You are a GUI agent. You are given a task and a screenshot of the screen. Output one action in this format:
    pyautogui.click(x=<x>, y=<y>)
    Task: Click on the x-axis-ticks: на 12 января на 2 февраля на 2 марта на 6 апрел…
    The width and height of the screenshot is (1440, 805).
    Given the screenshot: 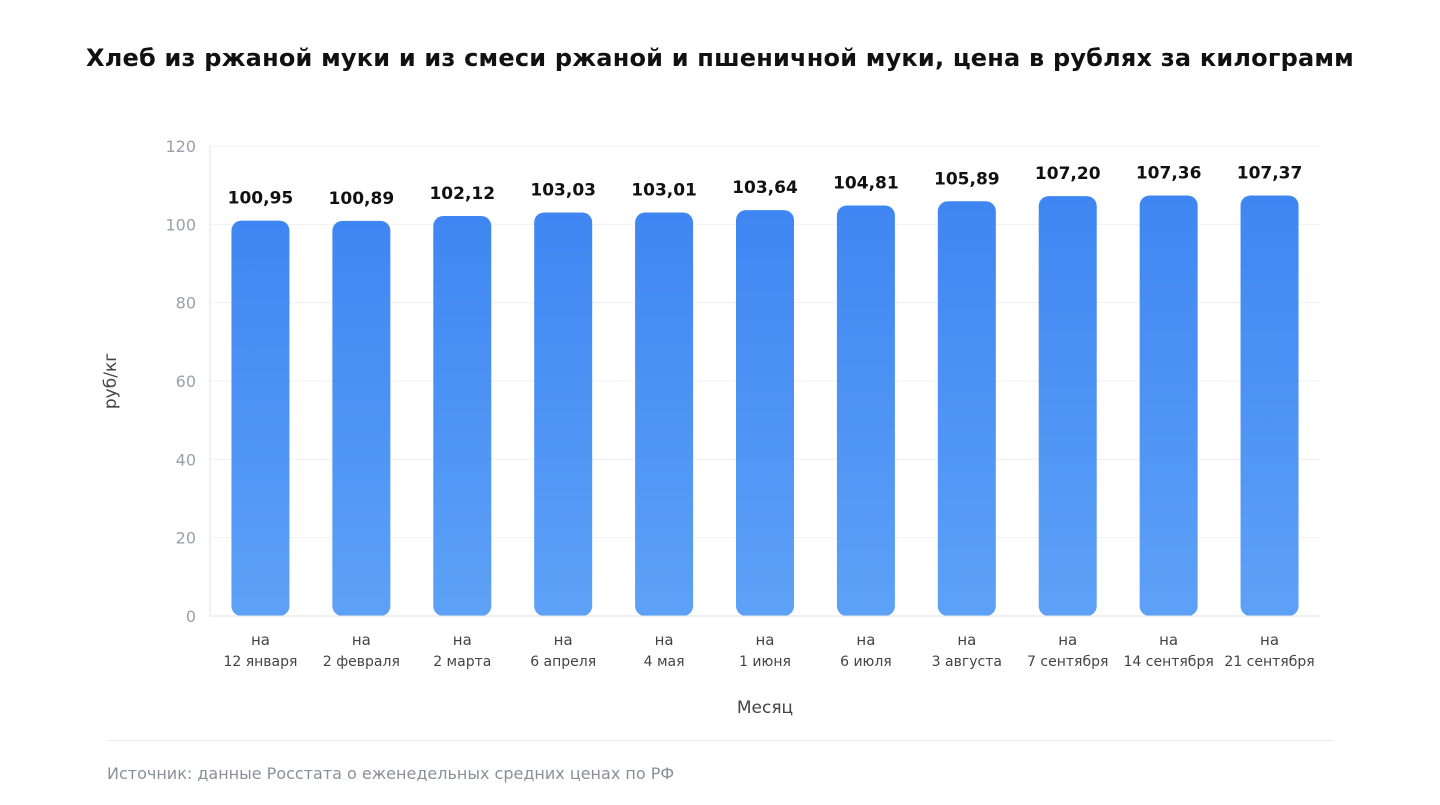 What is the action you would take?
    pyautogui.click(x=768, y=650)
    